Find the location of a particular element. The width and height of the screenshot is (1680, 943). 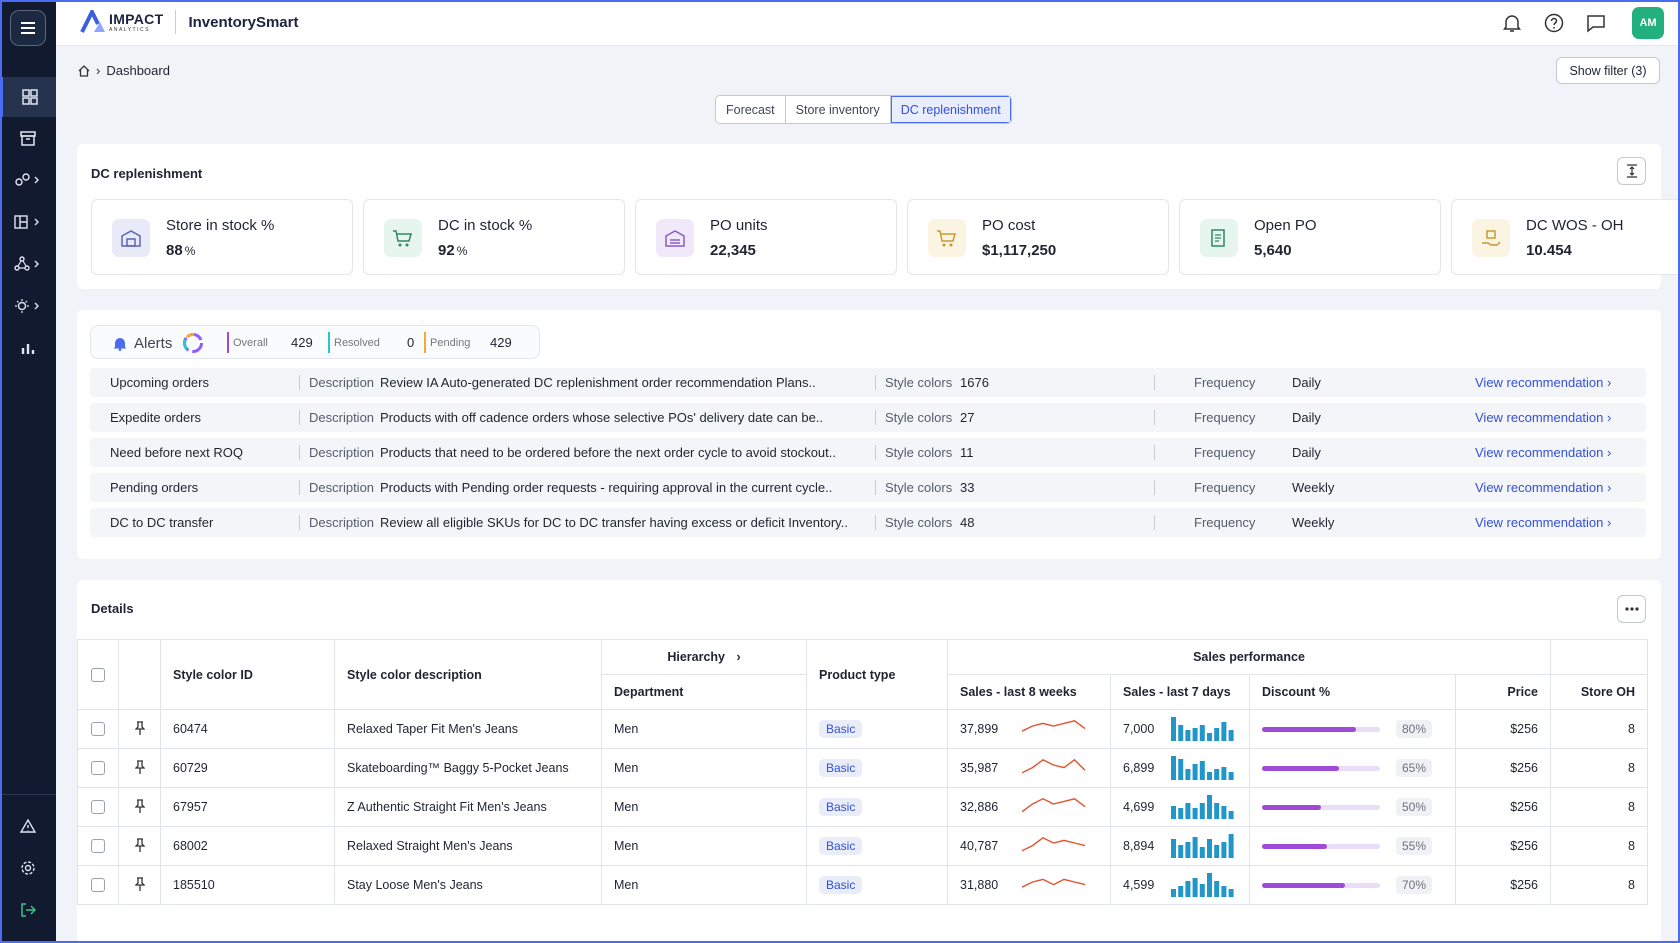

discount-bar is located at coordinates (1321, 729).